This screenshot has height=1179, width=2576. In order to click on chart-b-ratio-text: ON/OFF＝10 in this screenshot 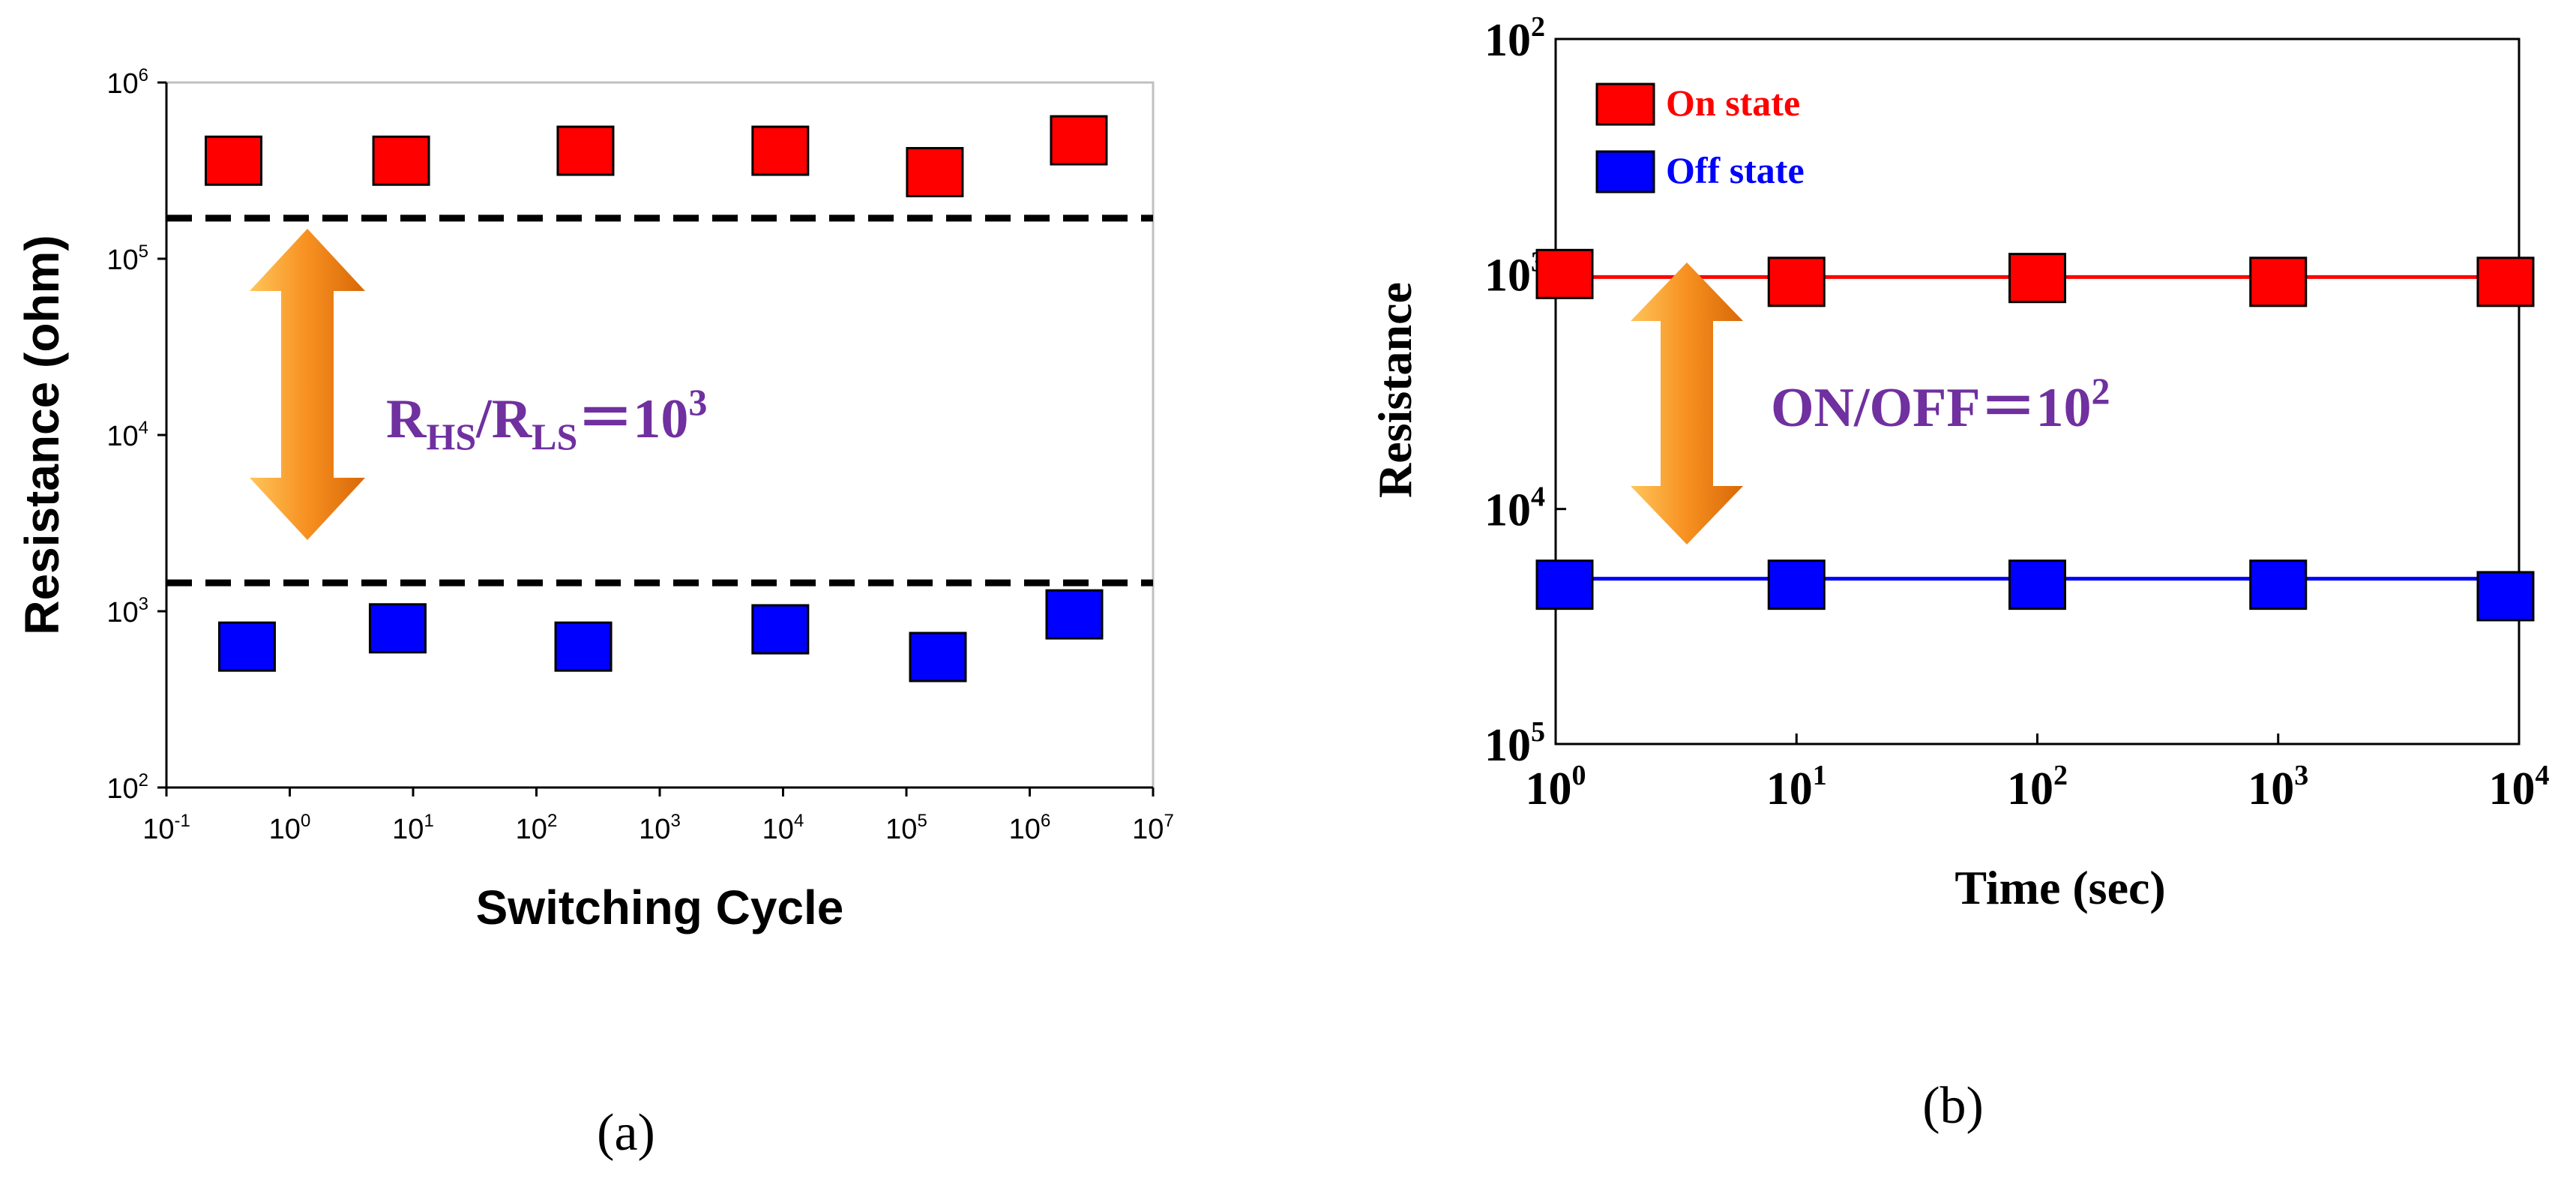, I will do `click(1931, 408)`.